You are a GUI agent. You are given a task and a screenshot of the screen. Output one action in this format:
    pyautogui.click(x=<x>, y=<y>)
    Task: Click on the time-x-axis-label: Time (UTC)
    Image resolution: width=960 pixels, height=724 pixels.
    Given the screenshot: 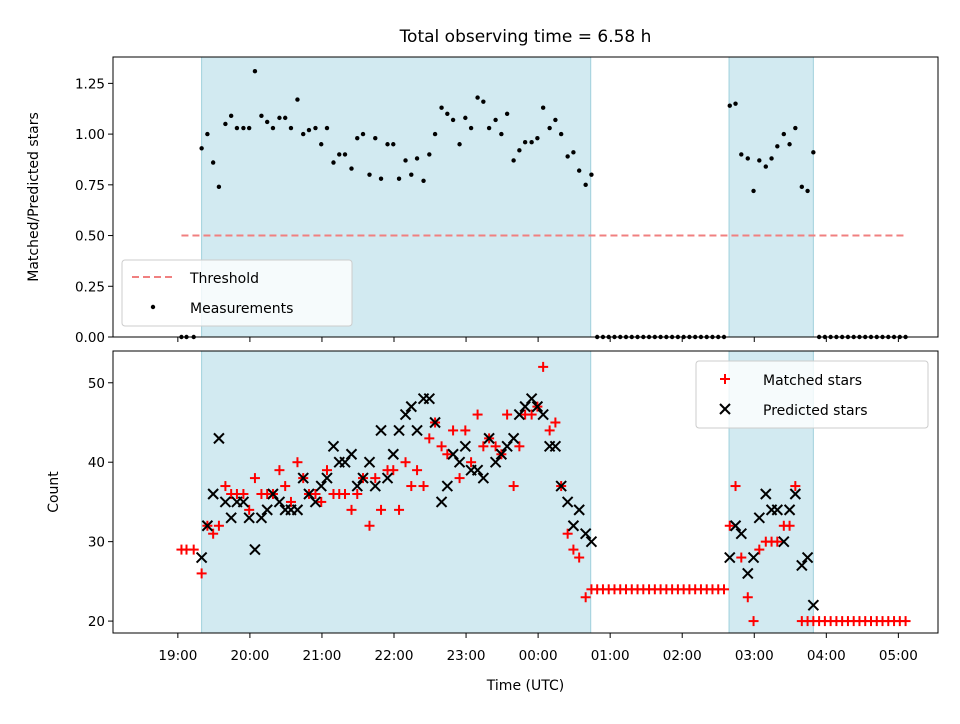 What is the action you would take?
    pyautogui.click(x=525, y=686)
    